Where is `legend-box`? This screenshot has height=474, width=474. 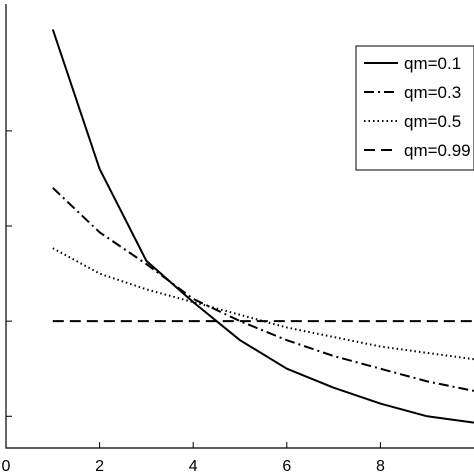 legend-box is located at coordinates (414, 108).